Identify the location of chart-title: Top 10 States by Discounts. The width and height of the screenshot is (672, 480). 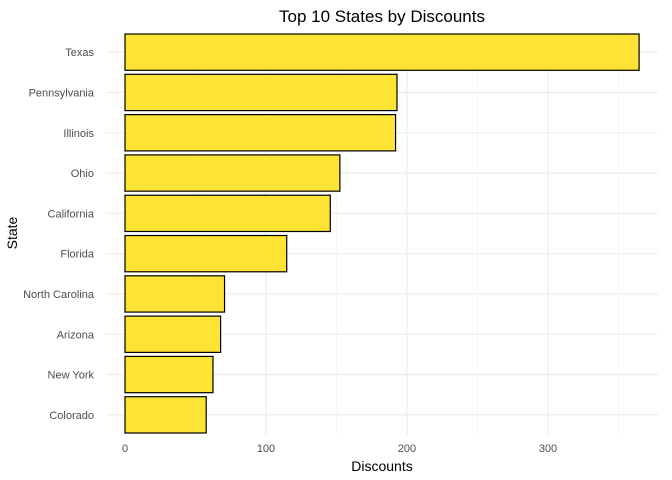
(382, 16).